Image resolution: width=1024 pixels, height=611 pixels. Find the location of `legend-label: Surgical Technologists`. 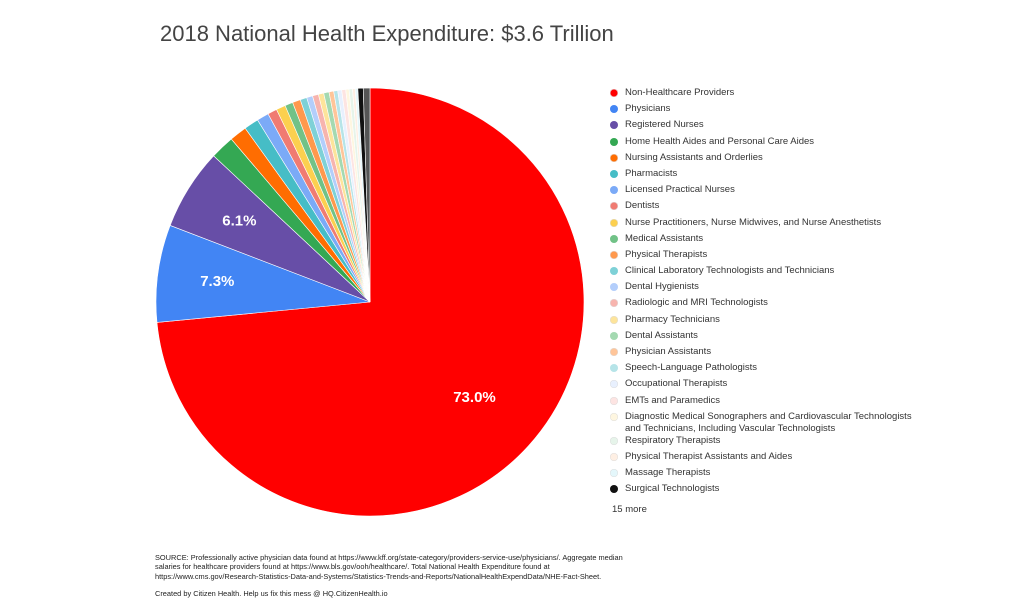

legend-label: Surgical Technologists is located at coordinates (672, 489).